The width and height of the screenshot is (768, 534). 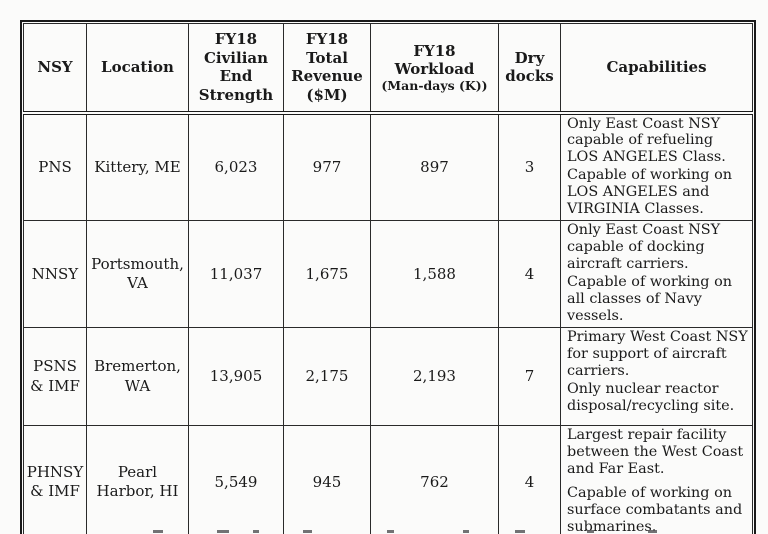 I want to click on cell-workload: 897, so click(x=434, y=166).